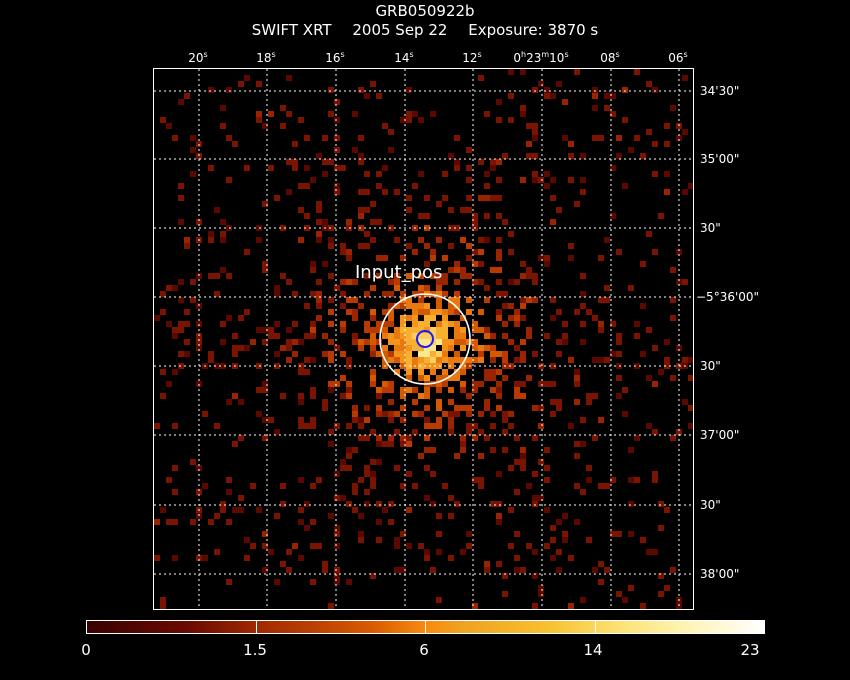 The height and width of the screenshot is (680, 850). I want to click on image-title: GRB050922b, so click(425, 11).